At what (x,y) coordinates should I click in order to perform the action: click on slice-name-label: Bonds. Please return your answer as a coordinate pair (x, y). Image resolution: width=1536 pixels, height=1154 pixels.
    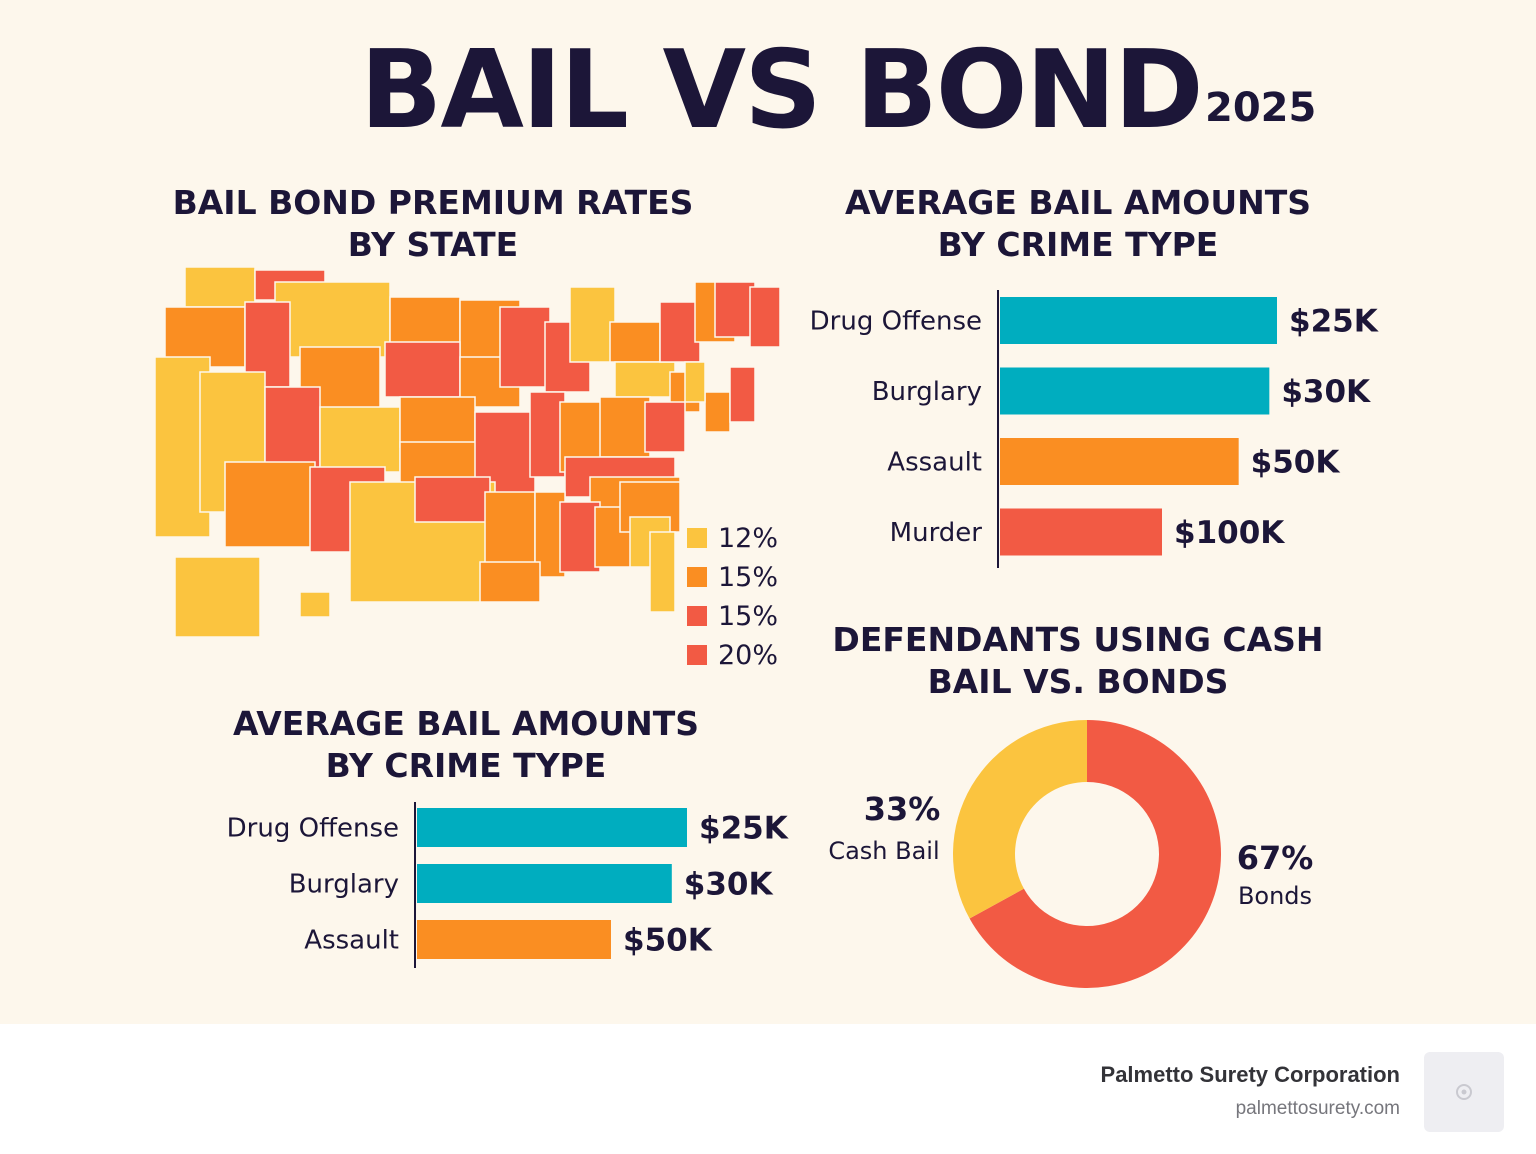
    Looking at the image, I should click on (1275, 896).